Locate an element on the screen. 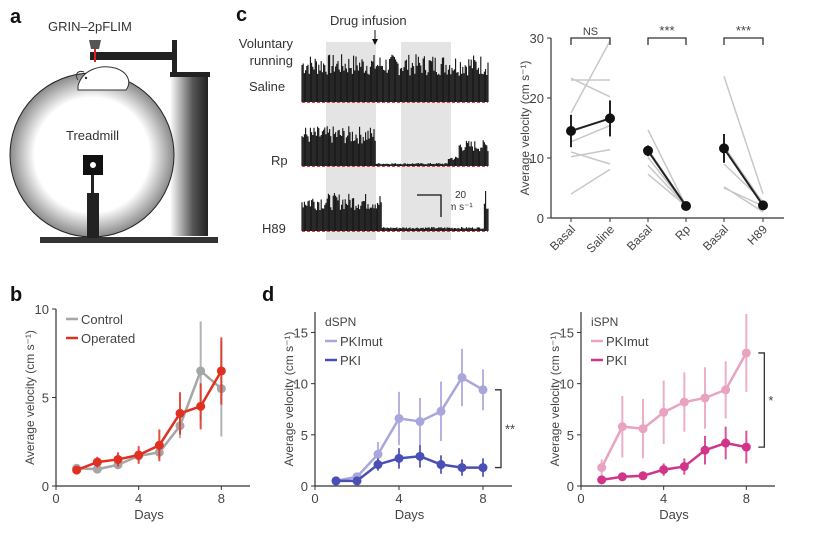  ispn-x-tick-label: 4 is located at coordinates (663, 498).